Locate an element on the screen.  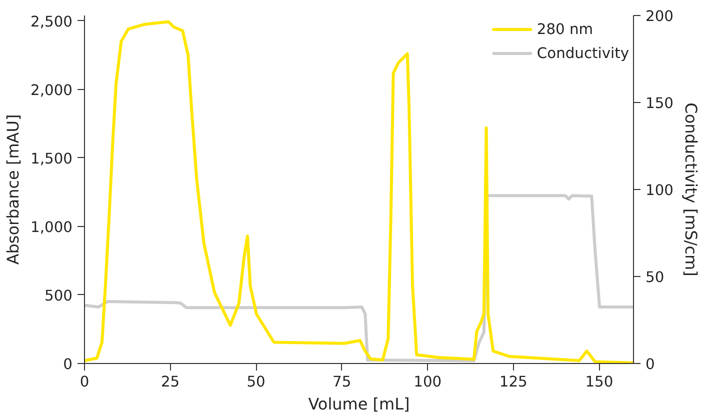
y-axis-title: Absorbance [mAU] is located at coordinates (13, 189).